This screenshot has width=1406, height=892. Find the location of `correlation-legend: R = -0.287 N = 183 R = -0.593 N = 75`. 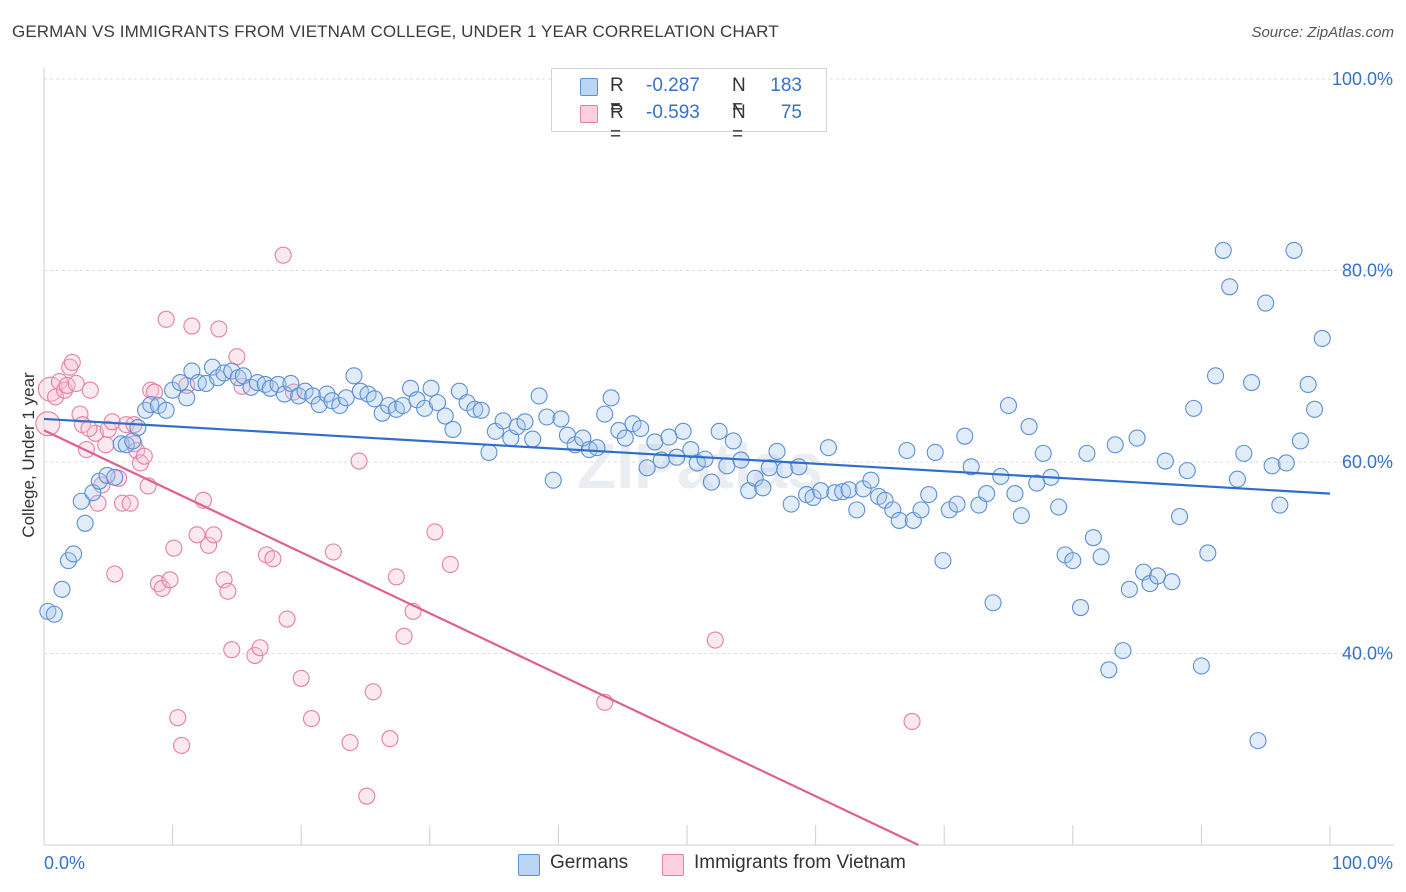

correlation-legend: R = -0.287 N = 183 R = -0.593 N = 75 is located at coordinates (689, 106).